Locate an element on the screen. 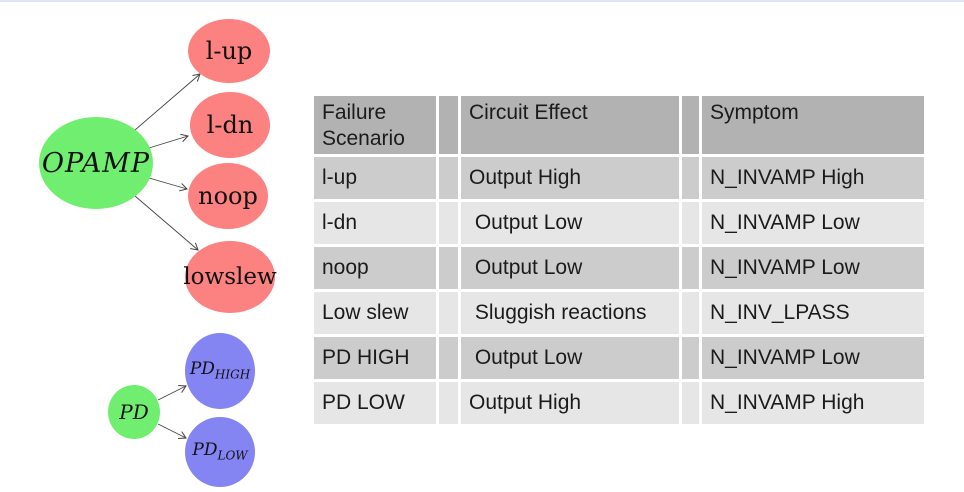 The image size is (964, 492). node-label: PDLOW is located at coordinates (220, 451).